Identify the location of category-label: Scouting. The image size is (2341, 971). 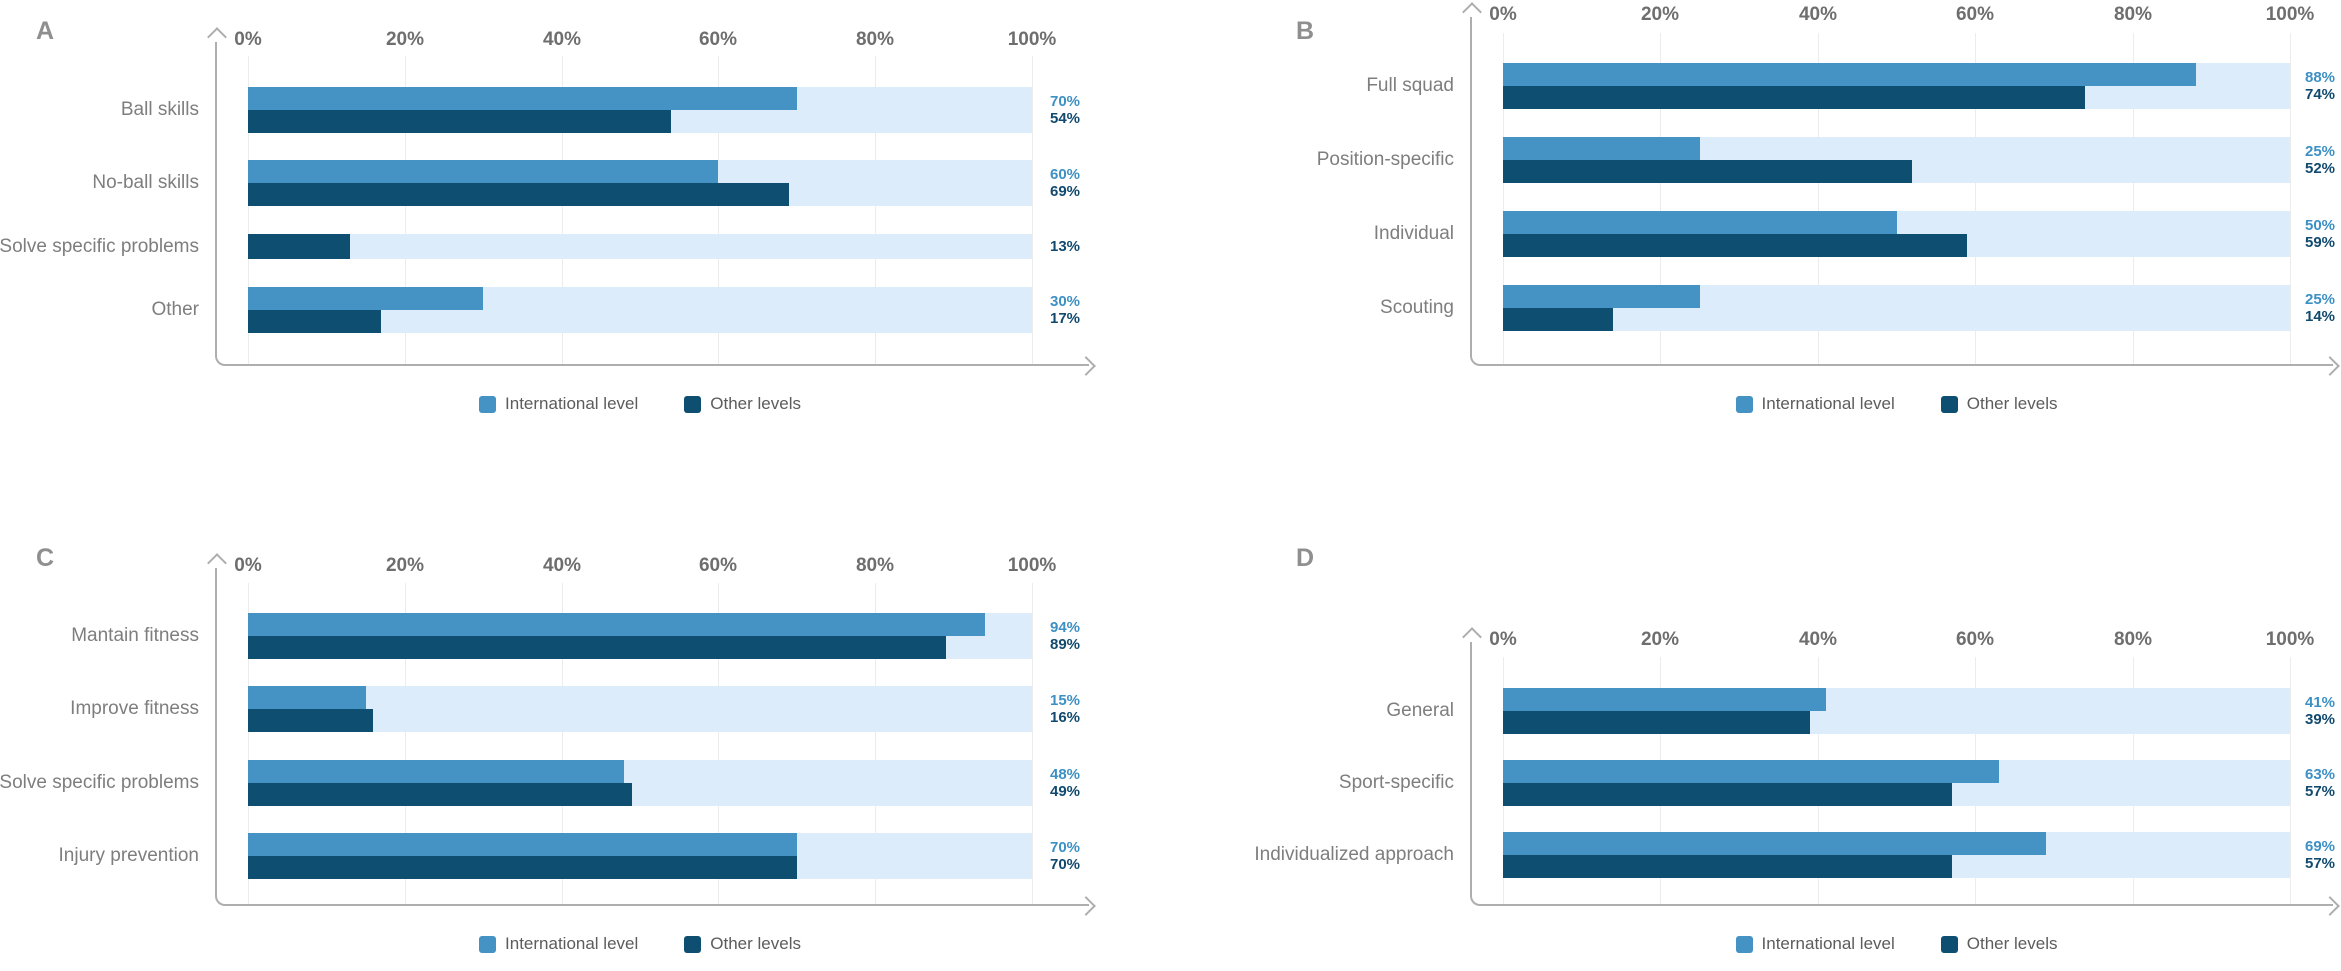
(1417, 307).